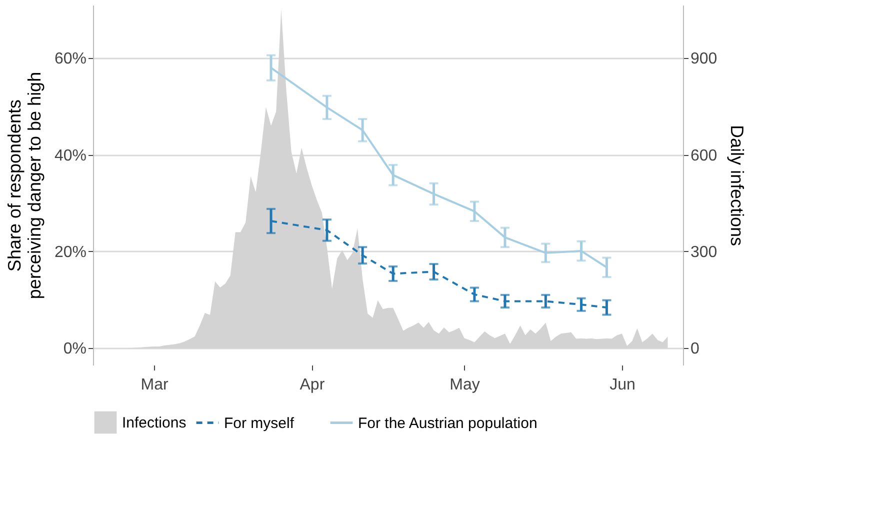  What do you see at coordinates (70, 252) in the screenshot?
I see `y-tick-label: 20%` at bounding box center [70, 252].